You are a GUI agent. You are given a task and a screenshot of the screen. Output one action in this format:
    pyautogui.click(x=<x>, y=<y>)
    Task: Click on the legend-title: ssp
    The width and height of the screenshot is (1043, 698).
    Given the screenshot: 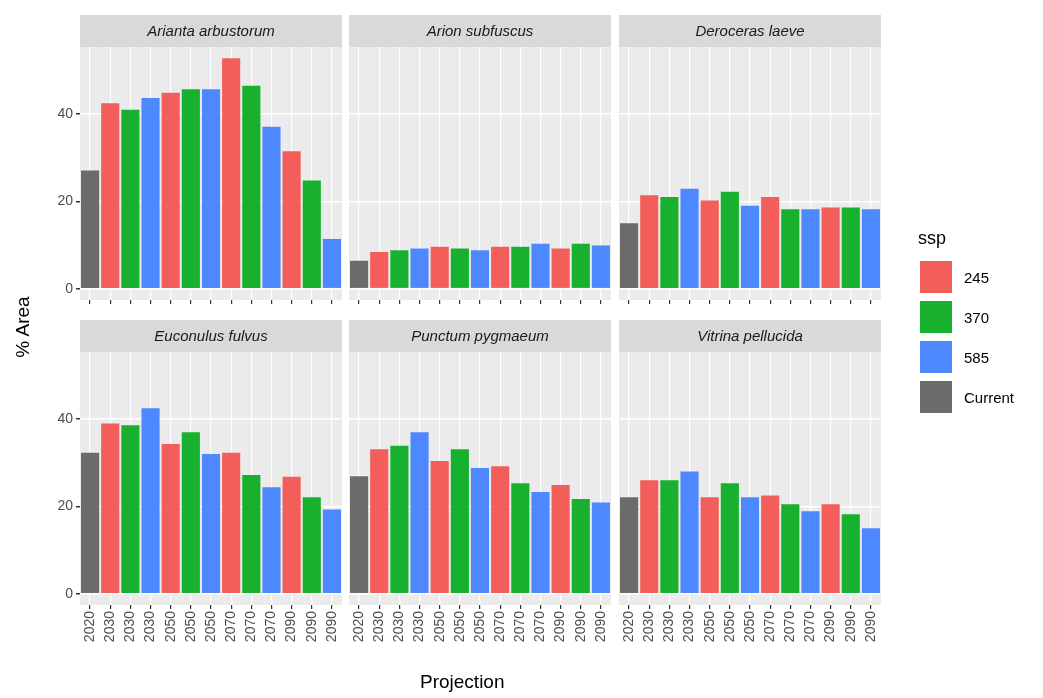 What is the action you would take?
    pyautogui.click(x=932, y=238)
    